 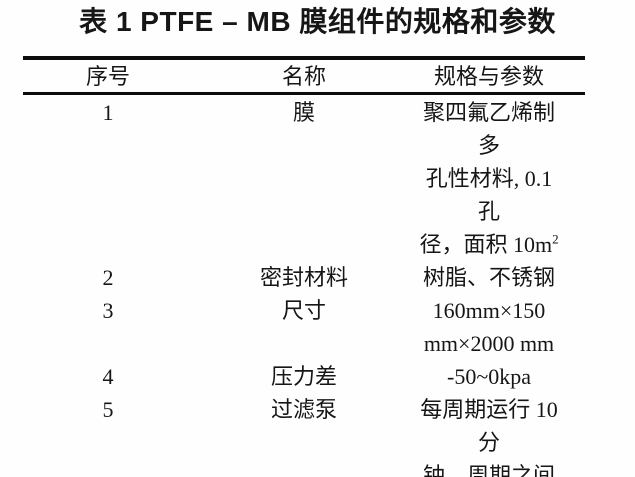 What do you see at coordinates (489, 343) in the screenshot?
I see `spec-line: mm×2000 mm` at bounding box center [489, 343].